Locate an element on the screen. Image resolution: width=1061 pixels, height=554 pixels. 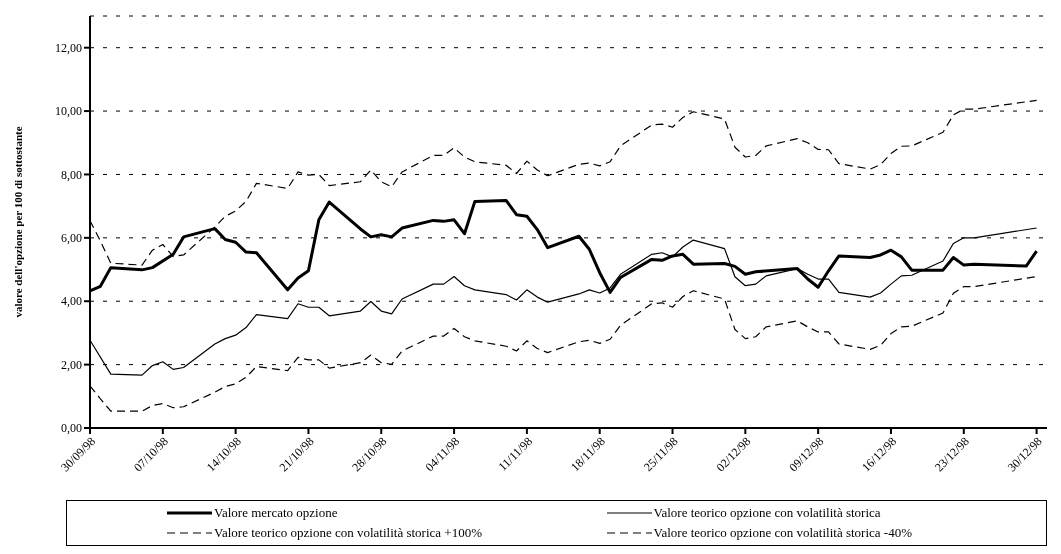
y-axis-title: valore dell'opzione per 100 di sottostante is located at coordinates (17, 222).